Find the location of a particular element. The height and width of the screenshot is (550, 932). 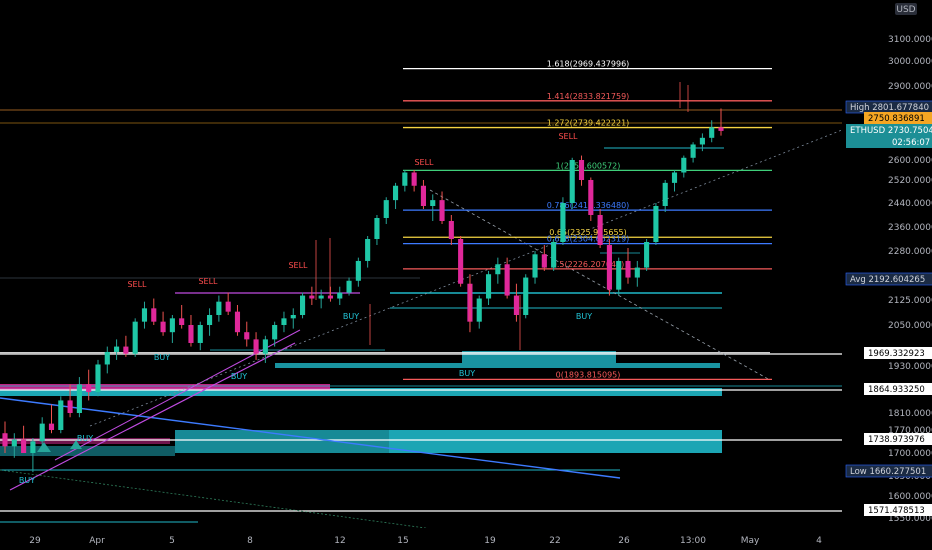

price-tag-label: 1864.933250 is located at coordinates (896, 390).